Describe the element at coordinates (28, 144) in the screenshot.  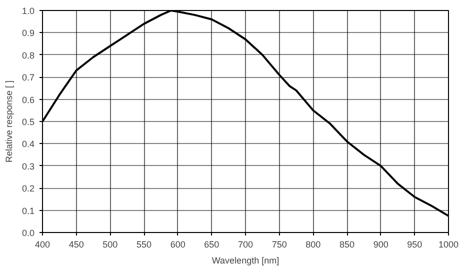
I see `y-tick-label: 0.4` at that location.